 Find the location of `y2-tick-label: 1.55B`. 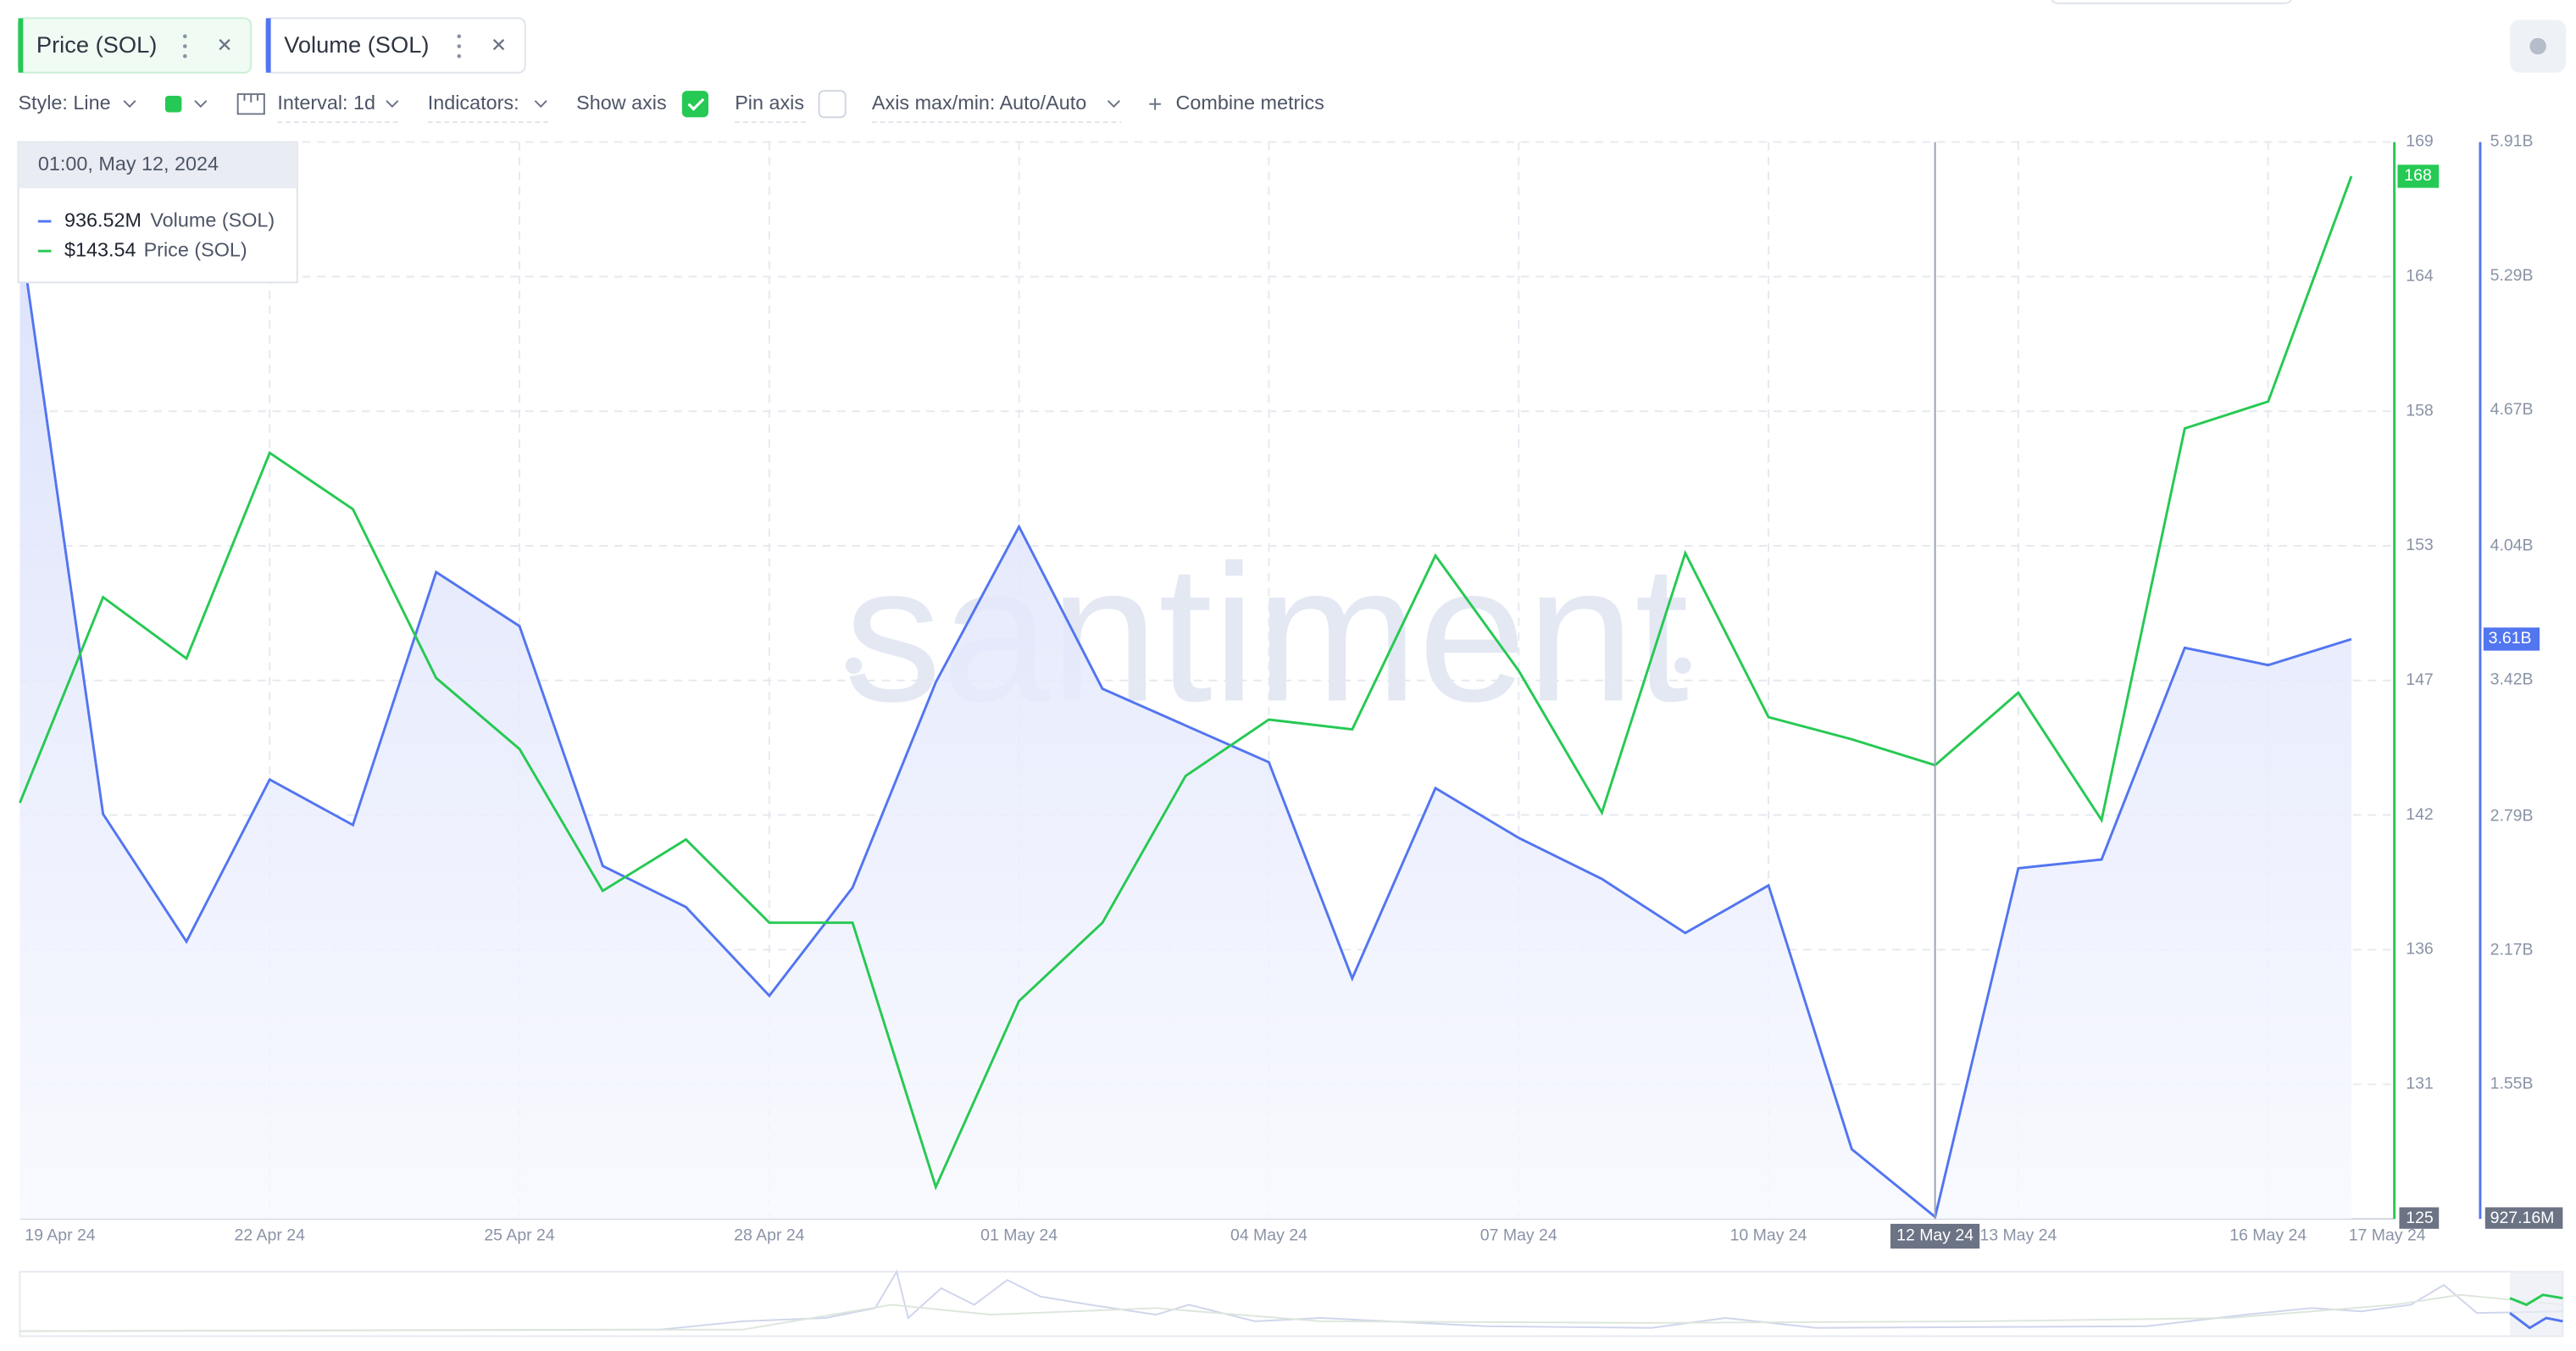

y2-tick-label: 1.55B is located at coordinates (2512, 1083).